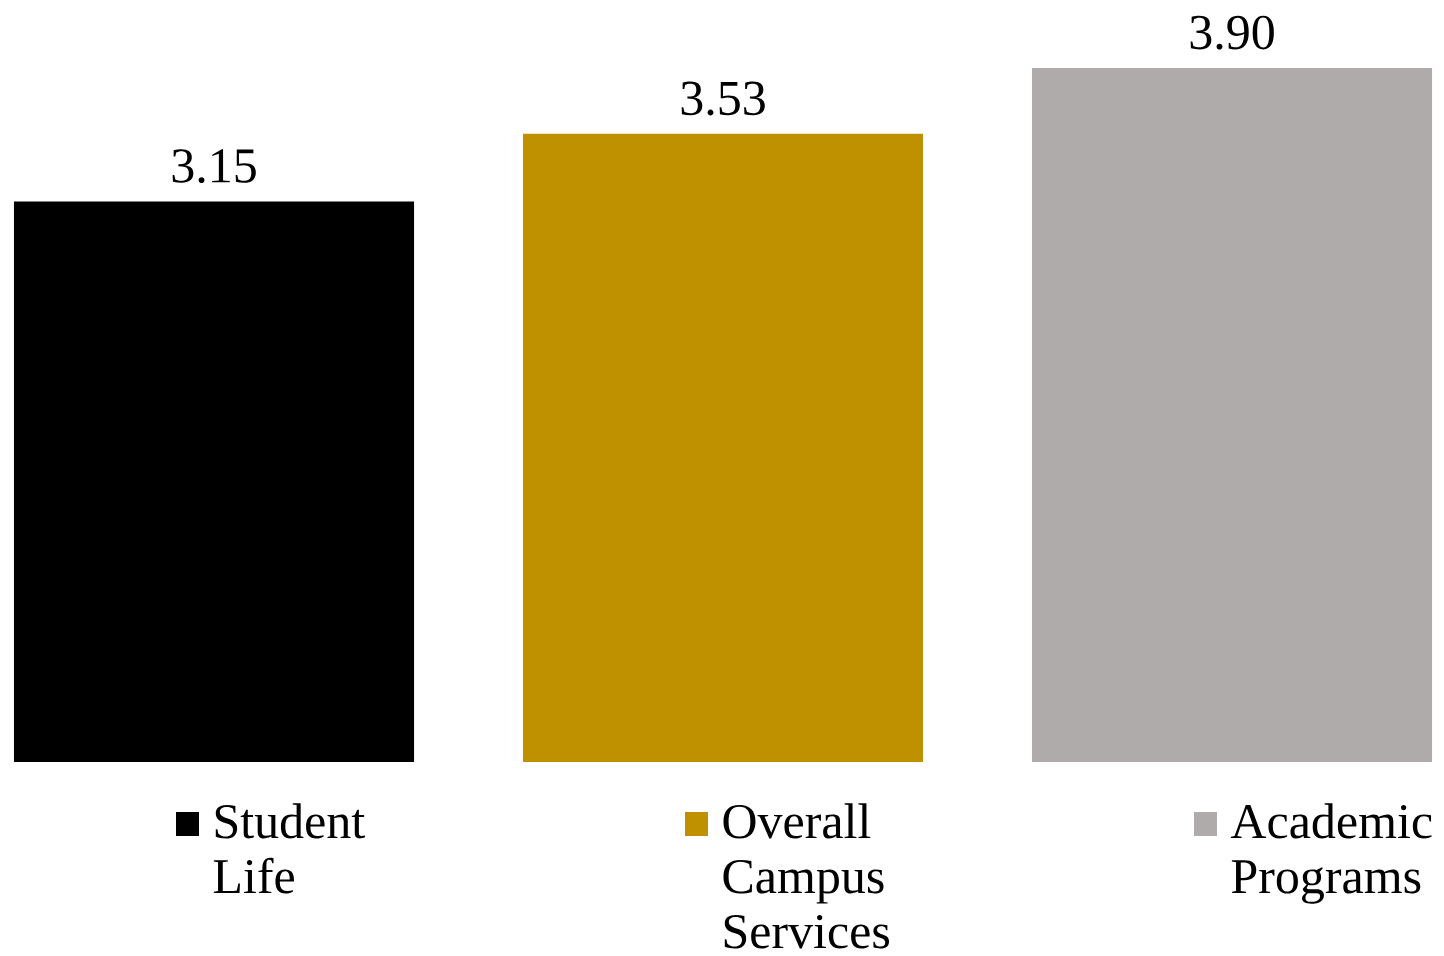 The height and width of the screenshot is (956, 1444). What do you see at coordinates (1232, 32) in the screenshot?
I see `data-label: 3.90` at bounding box center [1232, 32].